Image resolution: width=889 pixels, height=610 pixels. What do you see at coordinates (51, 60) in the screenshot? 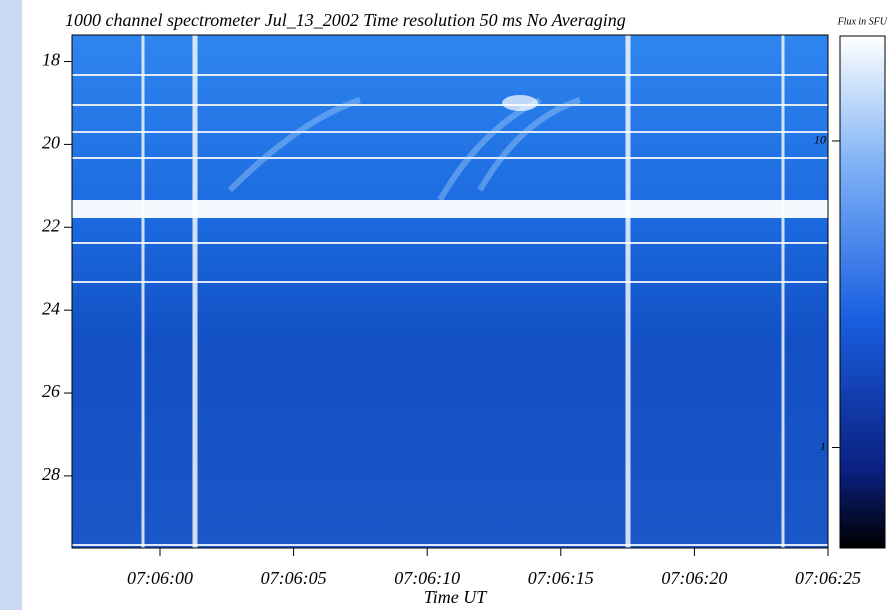
I see `y-tick-label: 18` at bounding box center [51, 60].